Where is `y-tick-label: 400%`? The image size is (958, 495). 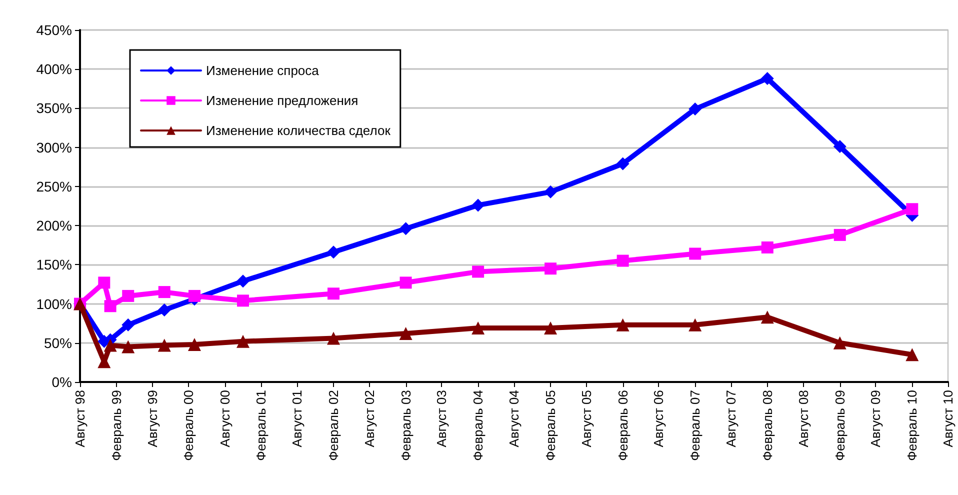 y-tick-label: 400% is located at coordinates (54, 69).